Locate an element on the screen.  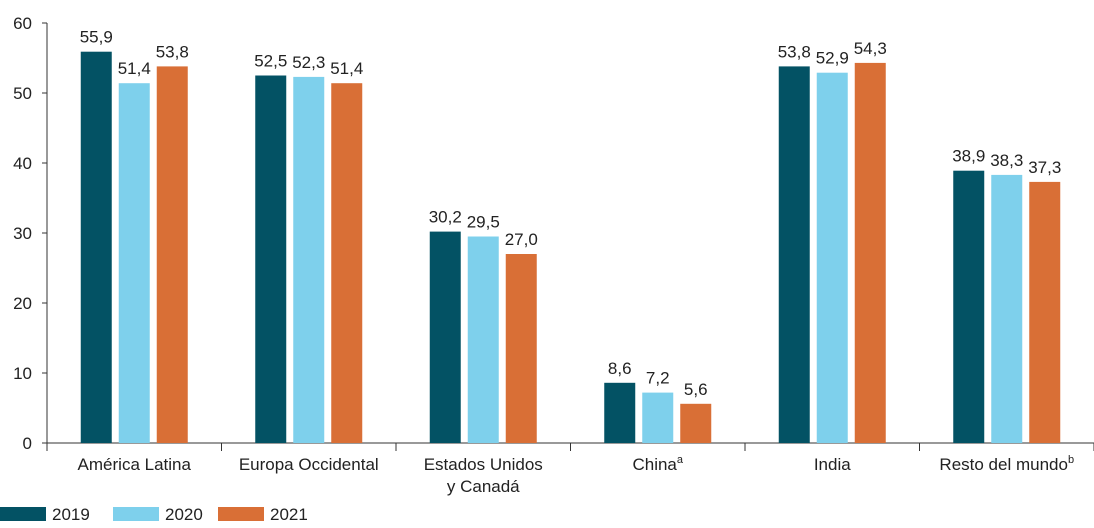
y-tick-label: 40 is located at coordinates (22, 163).